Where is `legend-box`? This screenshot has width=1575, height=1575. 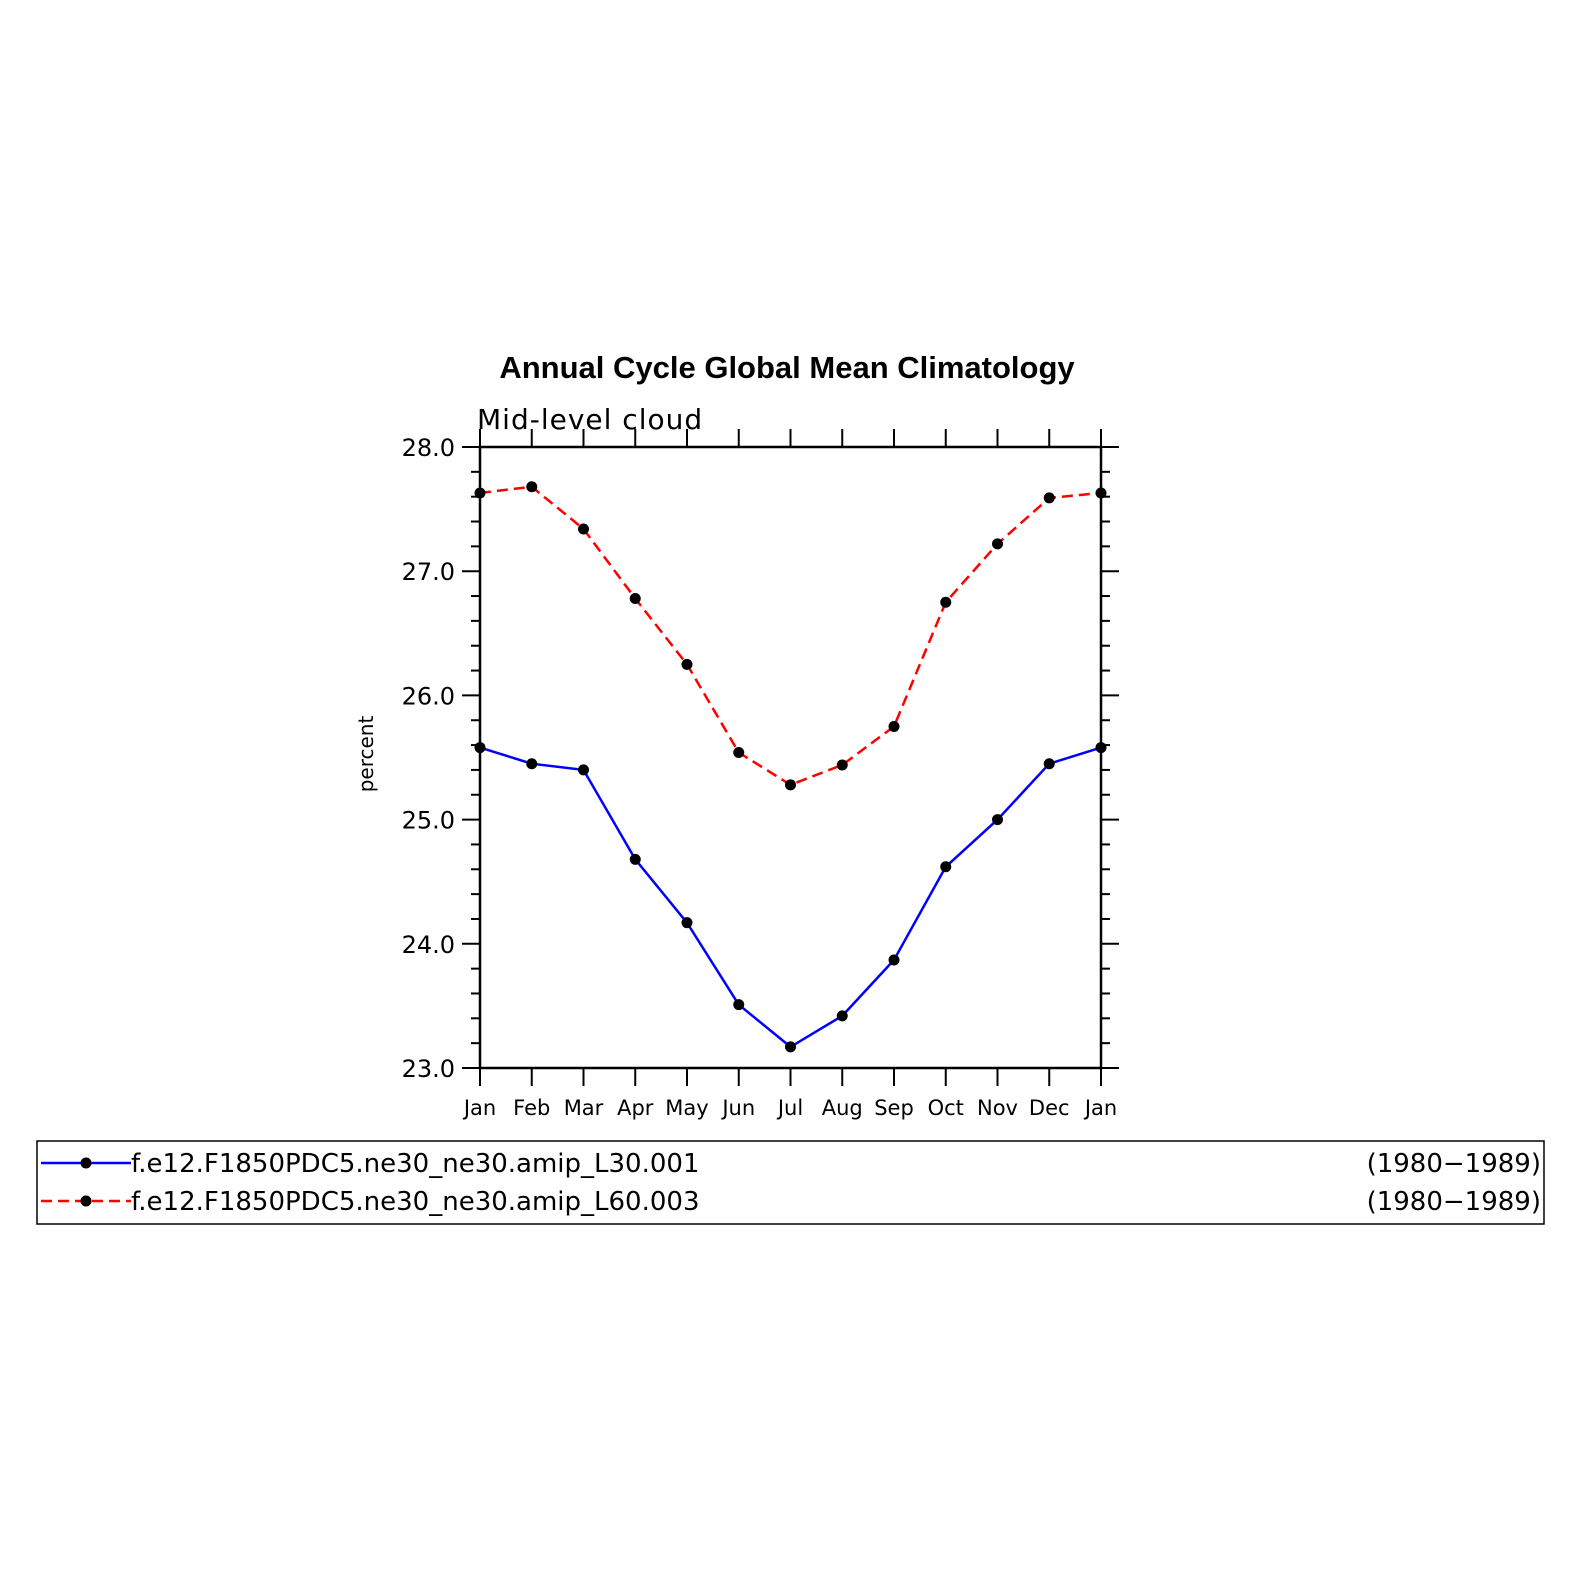
legend-box is located at coordinates (790, 1182).